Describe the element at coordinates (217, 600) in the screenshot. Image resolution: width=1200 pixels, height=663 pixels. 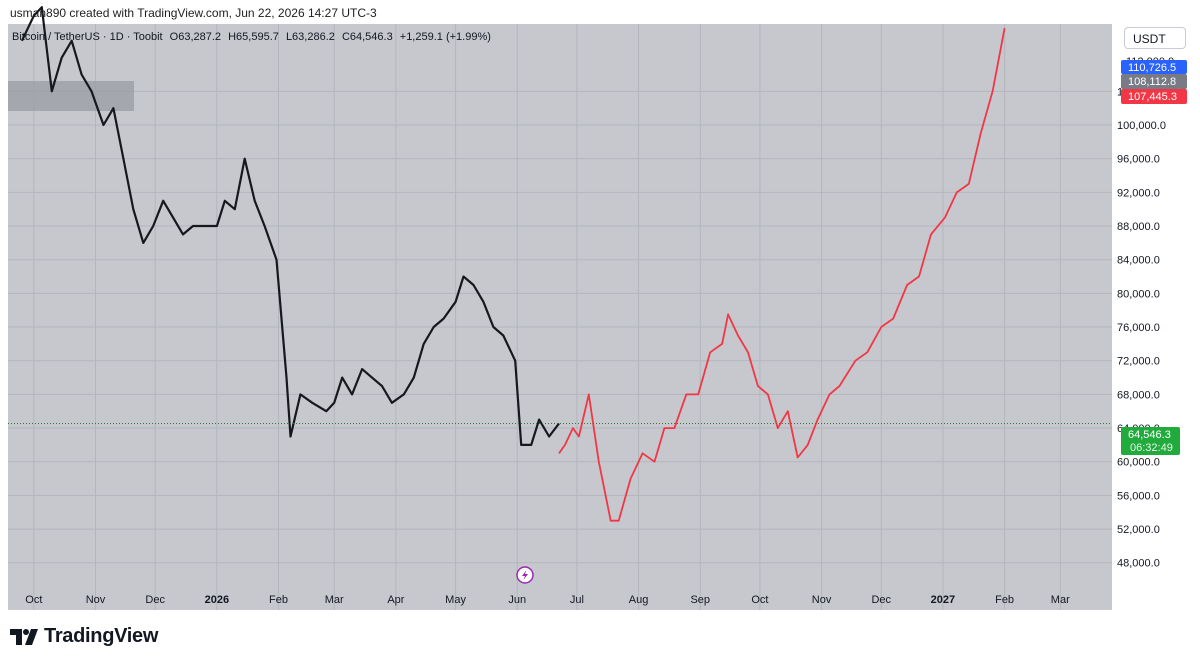
I see `x-tick-label: 2026` at that location.